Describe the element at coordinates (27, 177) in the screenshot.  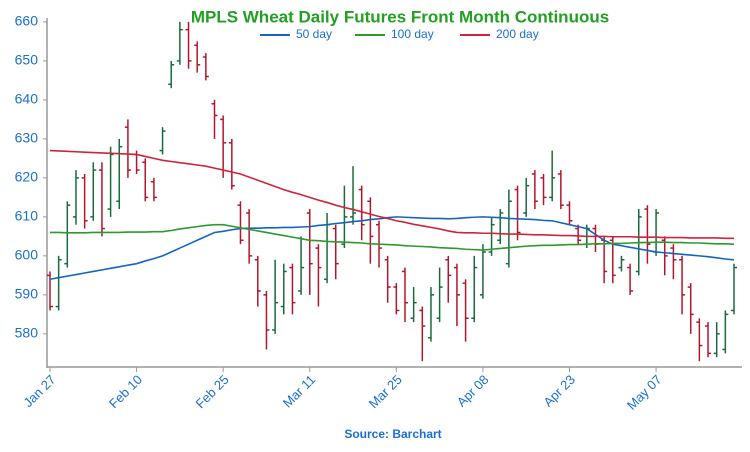
I see `y-tick-label: 620` at that location.